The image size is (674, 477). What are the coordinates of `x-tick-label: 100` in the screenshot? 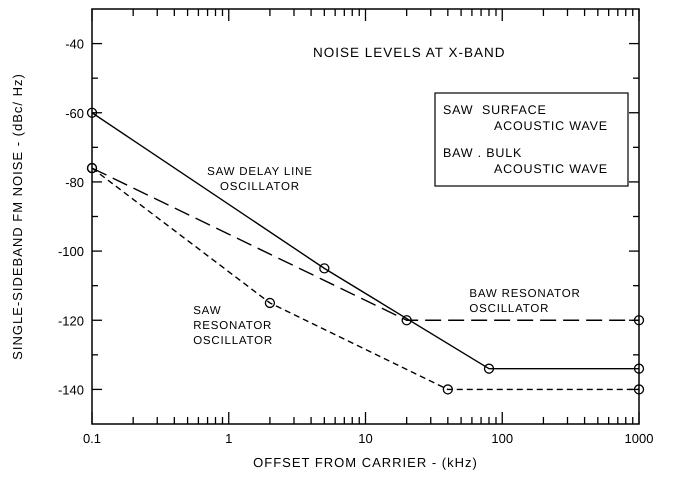 It's located at (502, 438).